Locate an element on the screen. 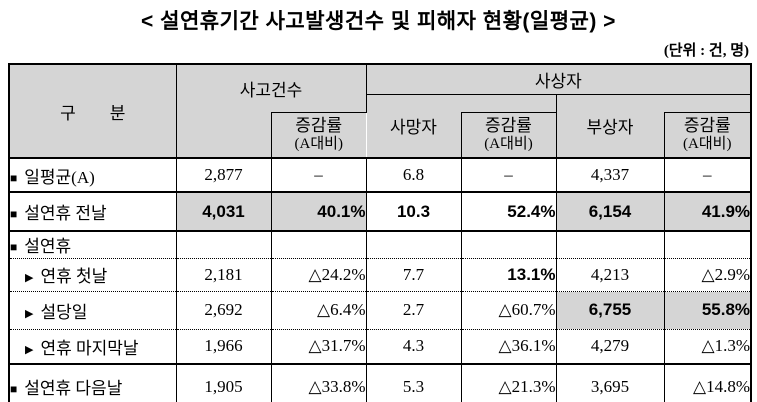  row-label: ■ 설연휴 is located at coordinates (92, 245).